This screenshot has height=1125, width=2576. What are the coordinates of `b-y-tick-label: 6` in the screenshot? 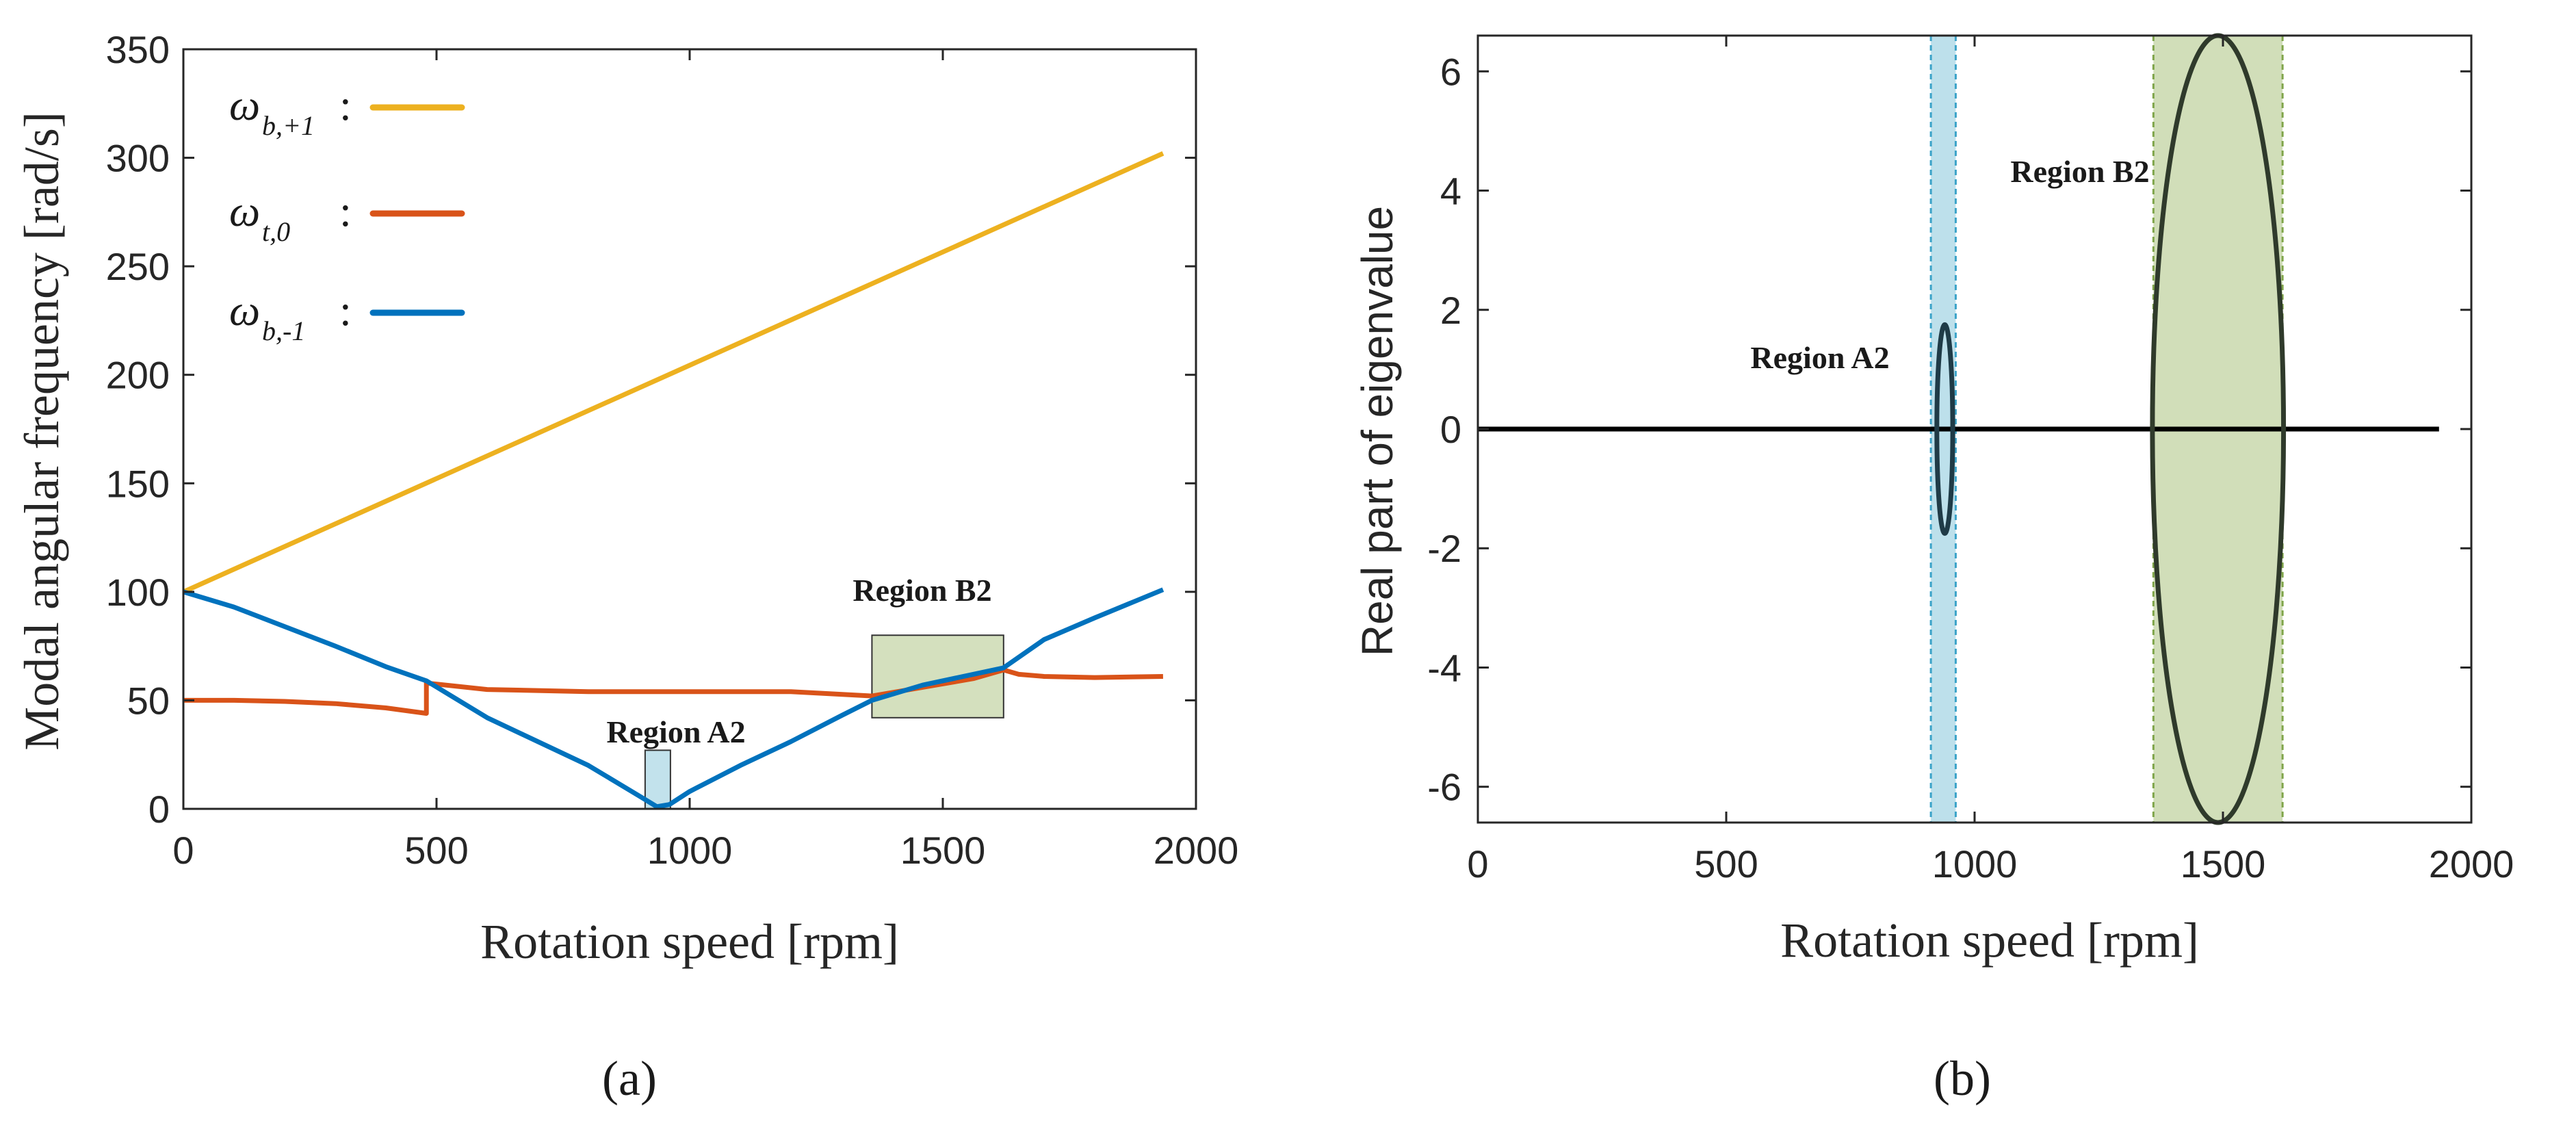 It's located at (1450, 71).